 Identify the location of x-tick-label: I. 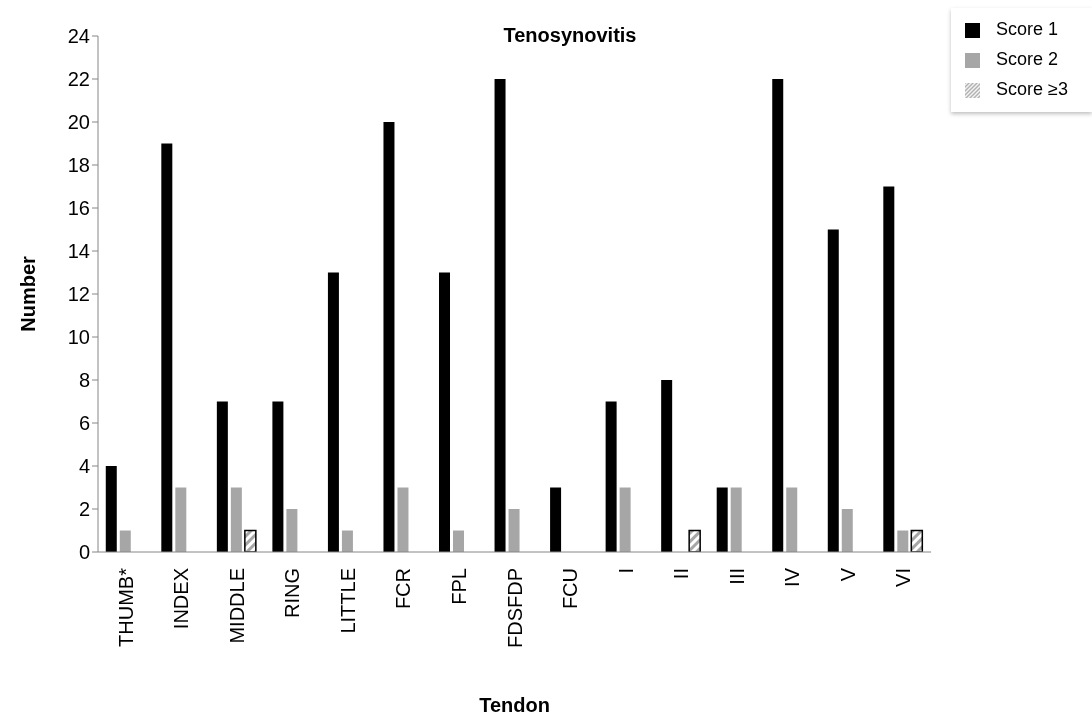
(625, 571).